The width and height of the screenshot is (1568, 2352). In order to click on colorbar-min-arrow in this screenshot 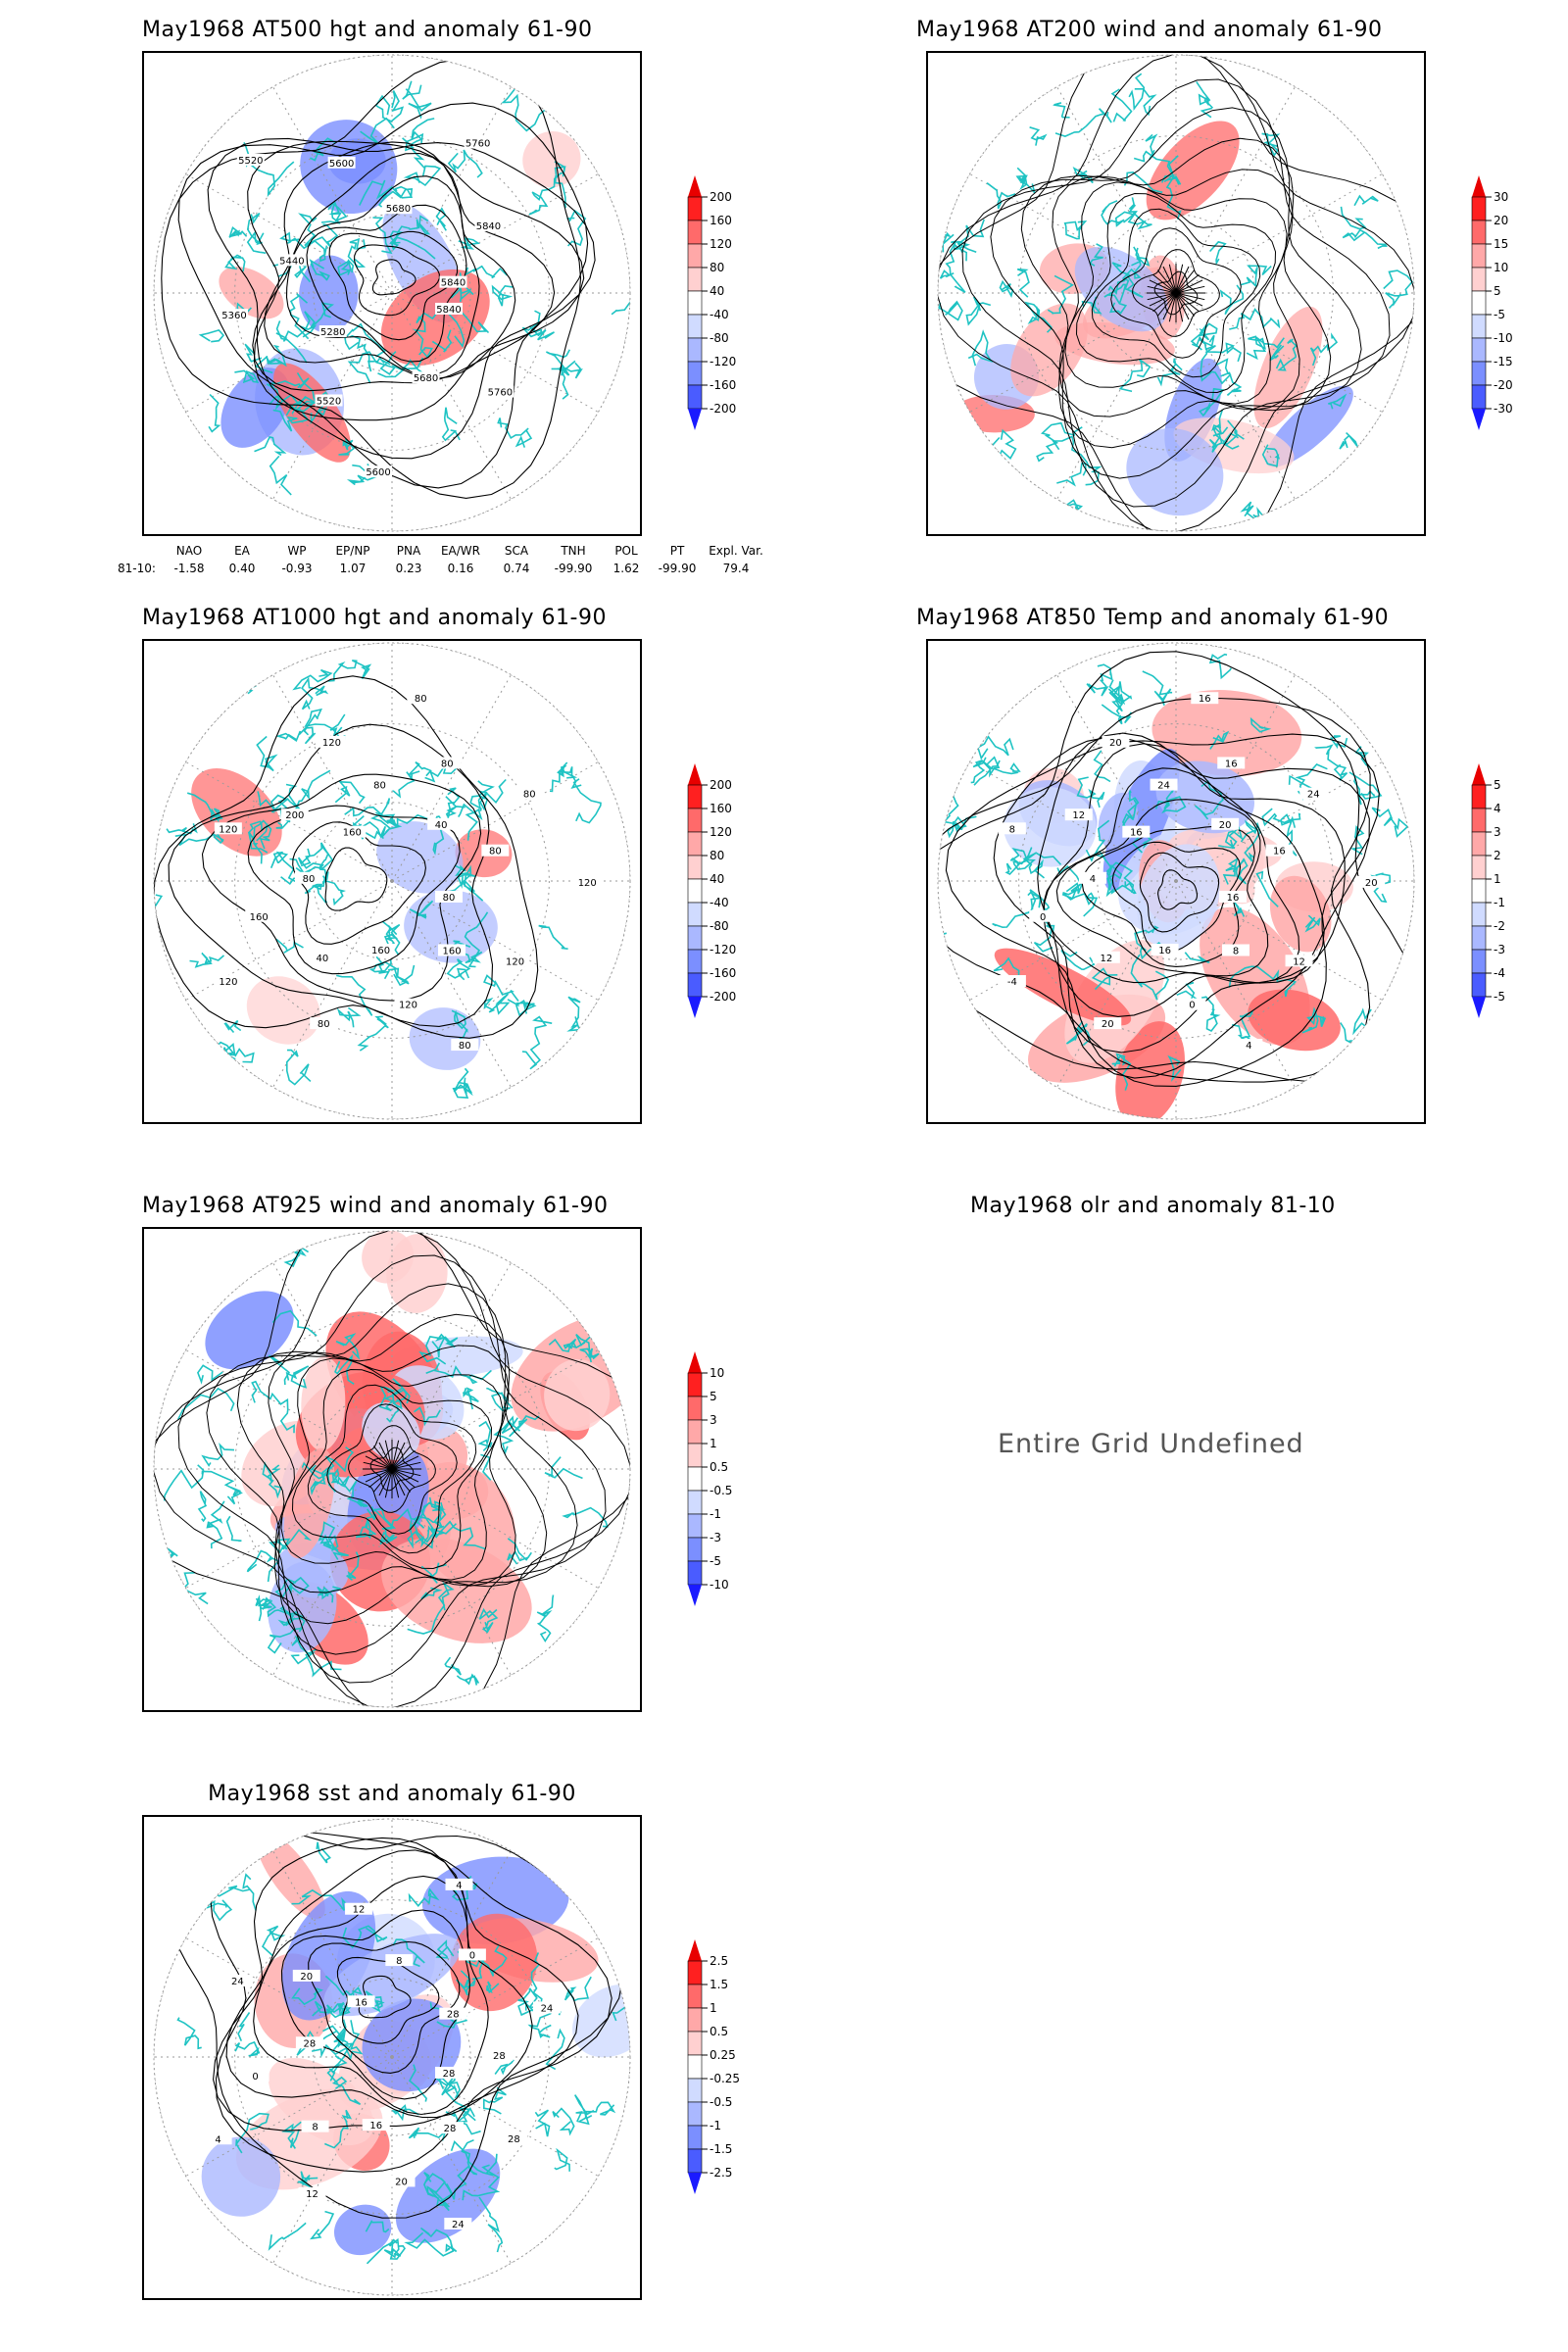, I will do `click(695, 1007)`.